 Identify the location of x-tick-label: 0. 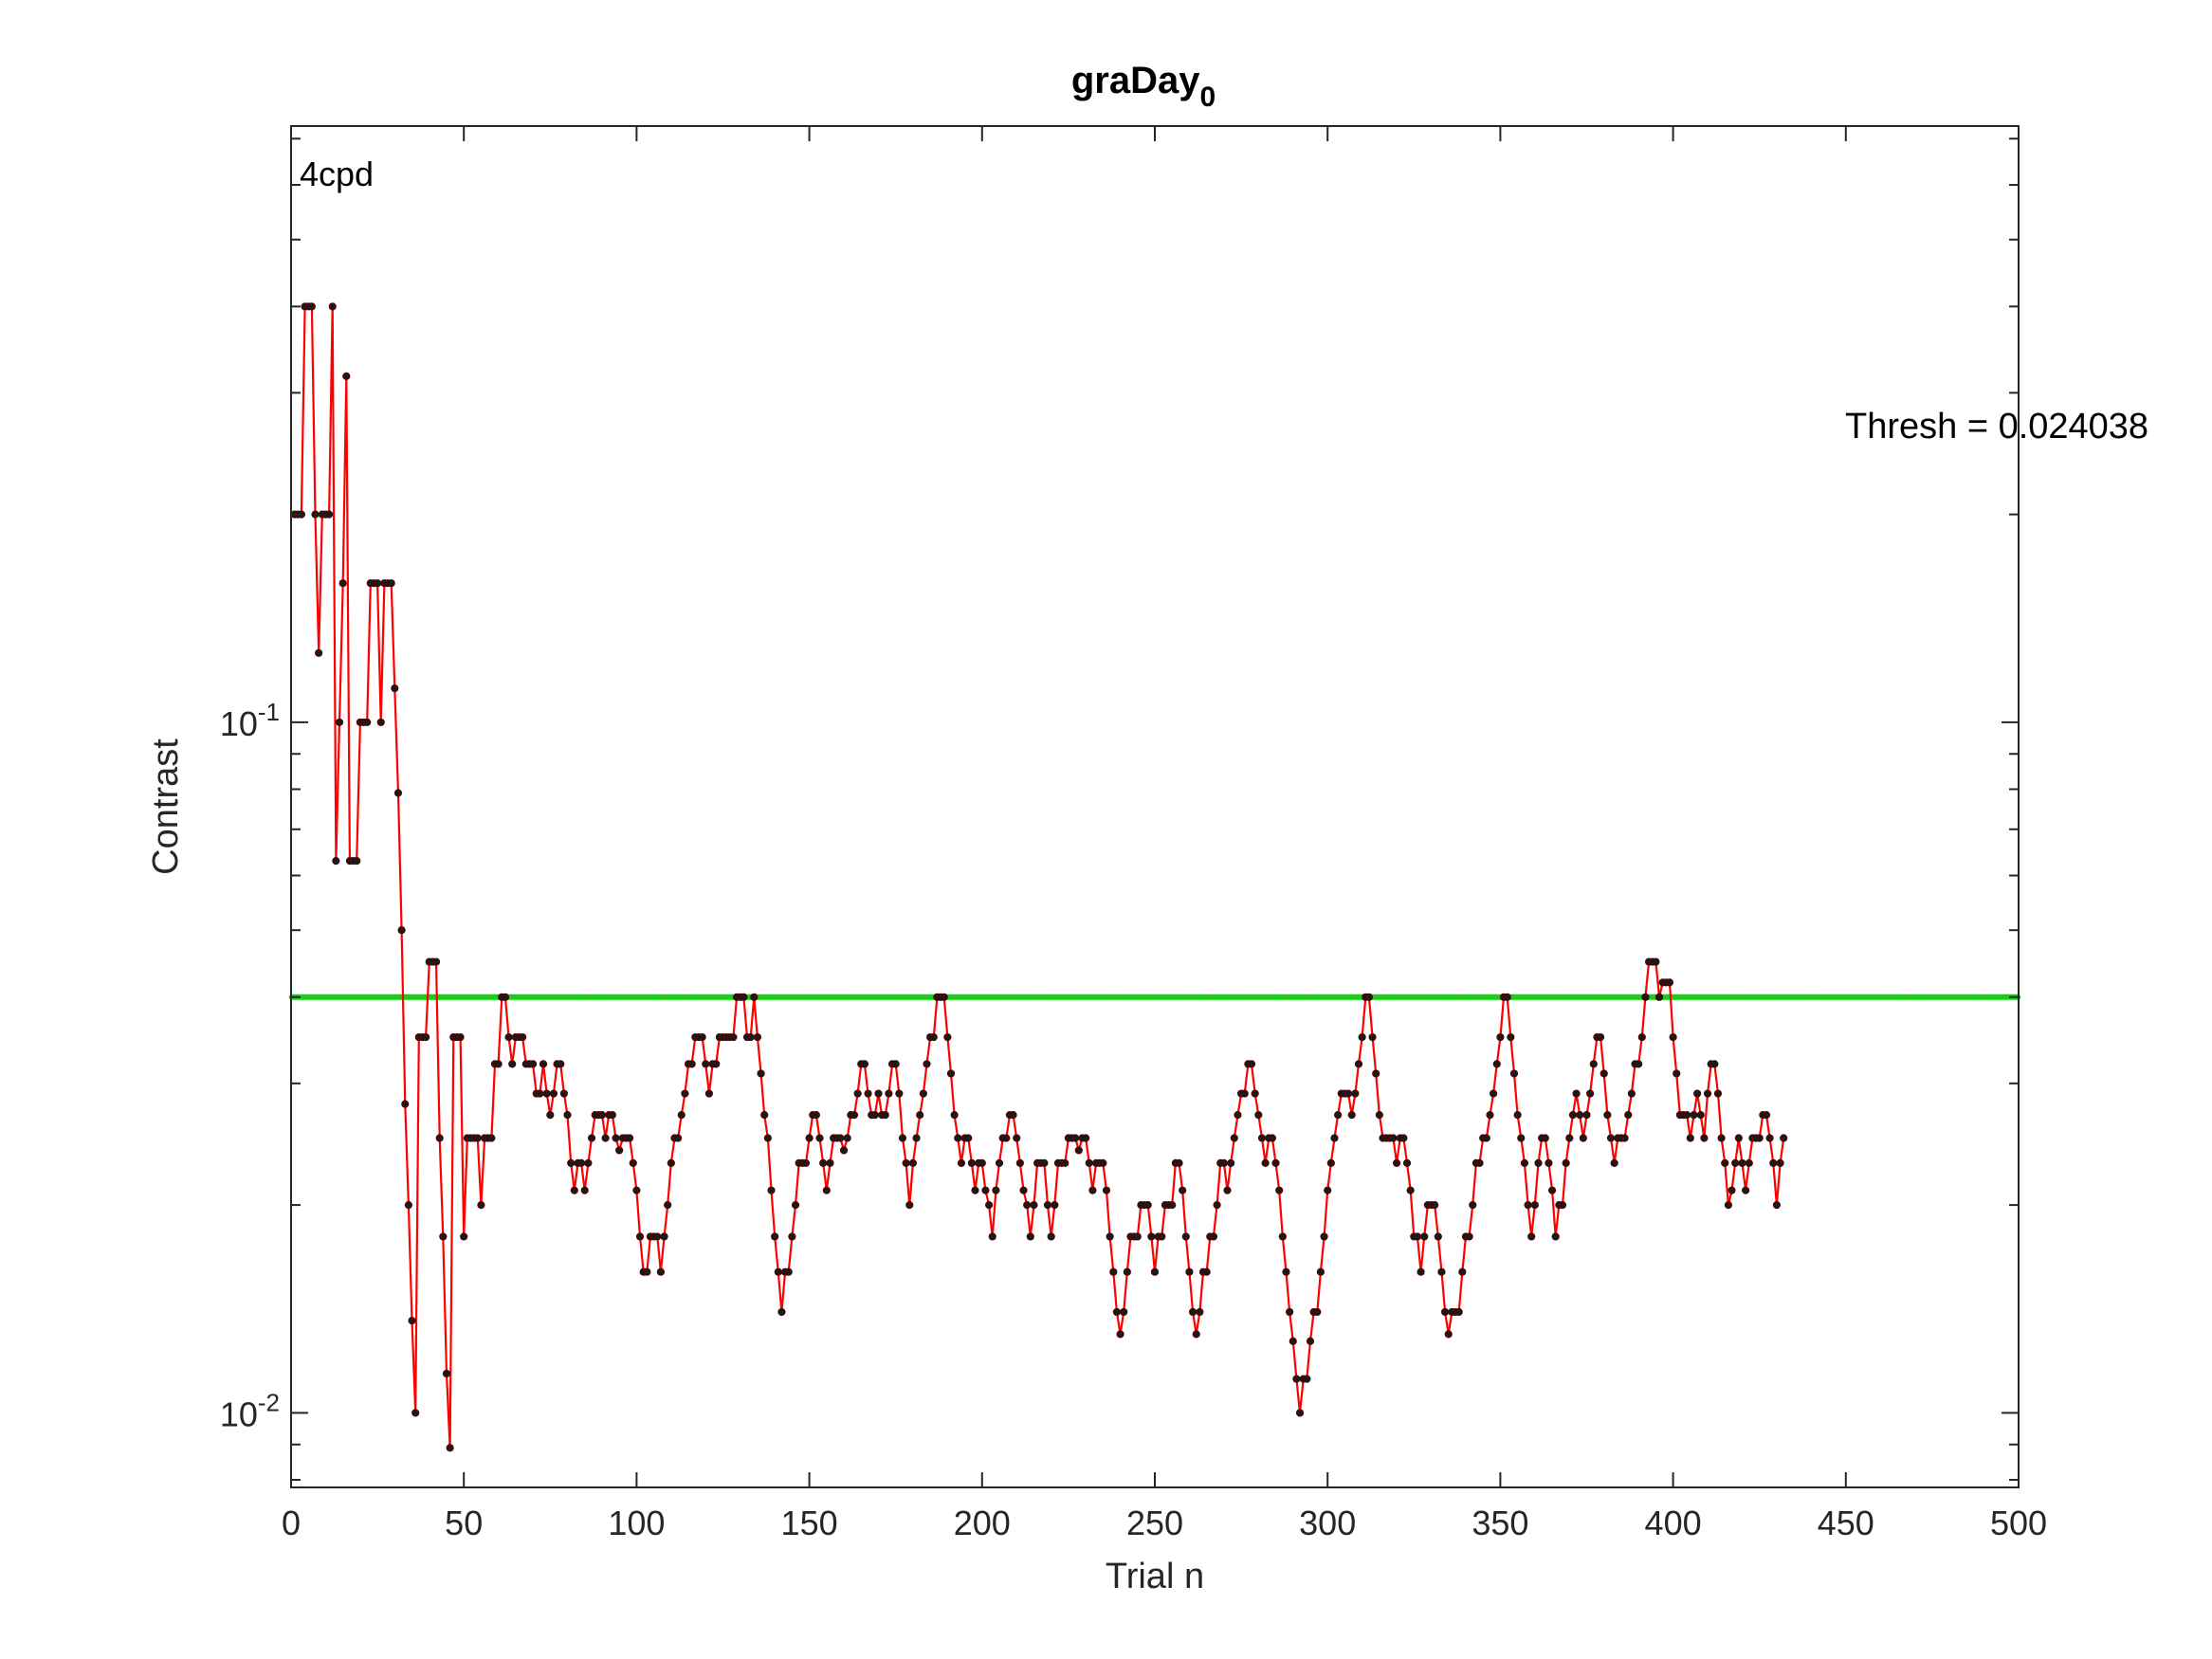
(291, 1523).